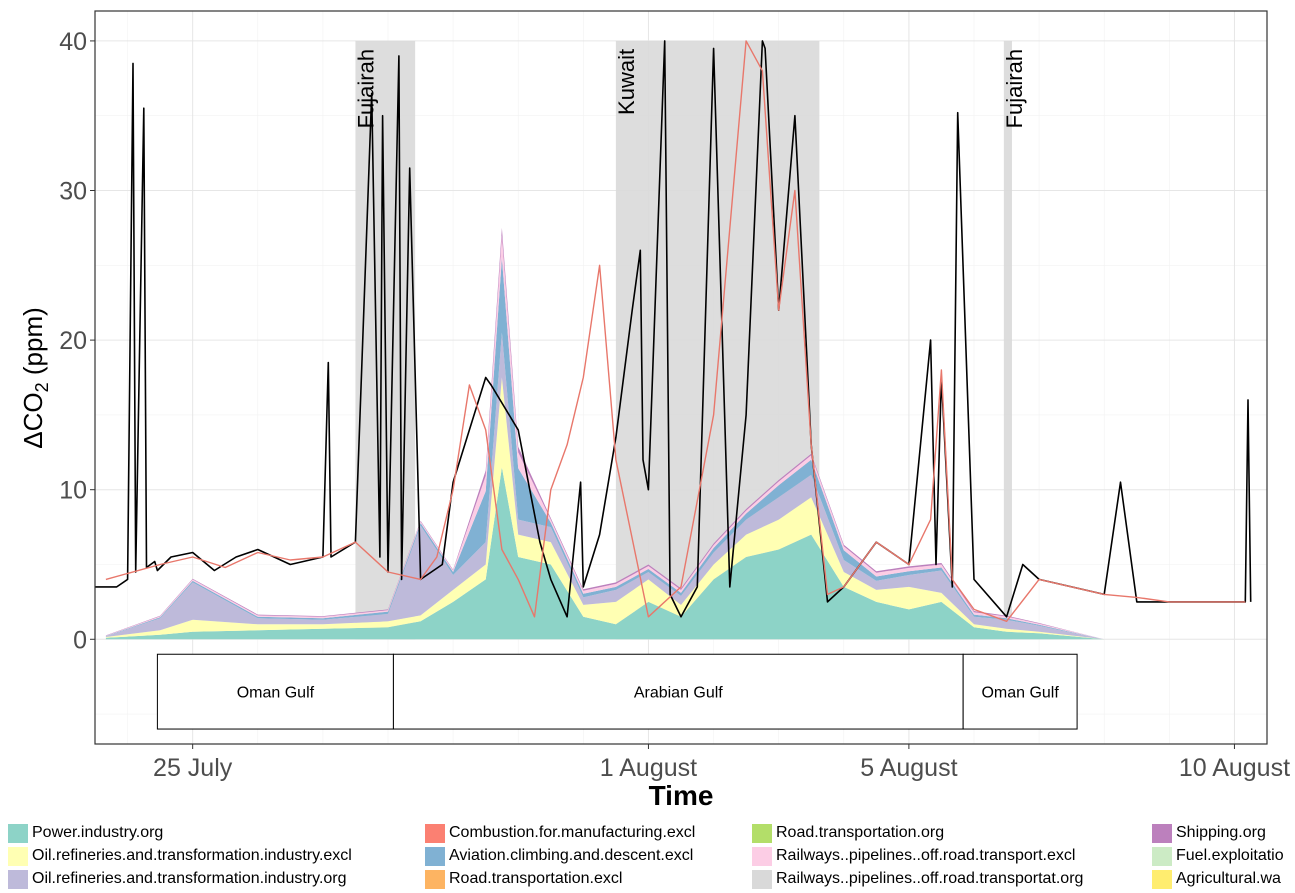  Describe the element at coordinates (626, 82) in the screenshot. I see `shaded-period-label: Kuwait` at that location.